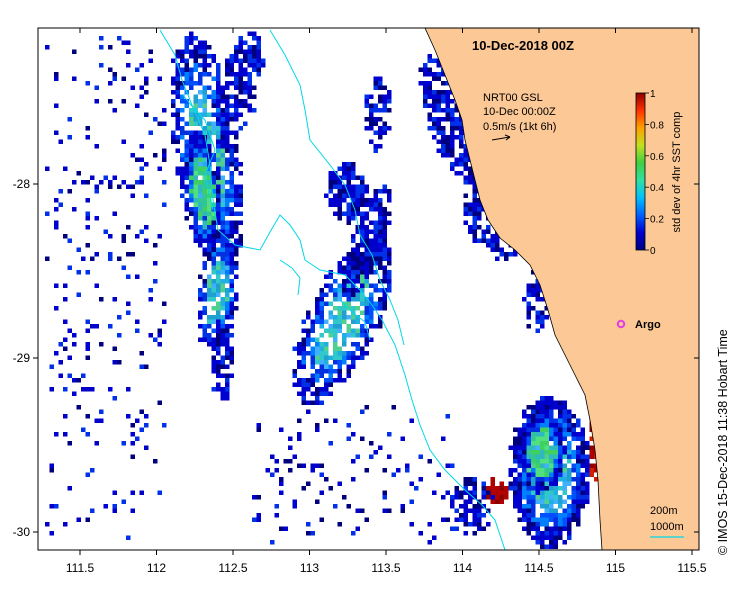  I want to click on time-label: 10-Dec 00:00Z, so click(519, 112).